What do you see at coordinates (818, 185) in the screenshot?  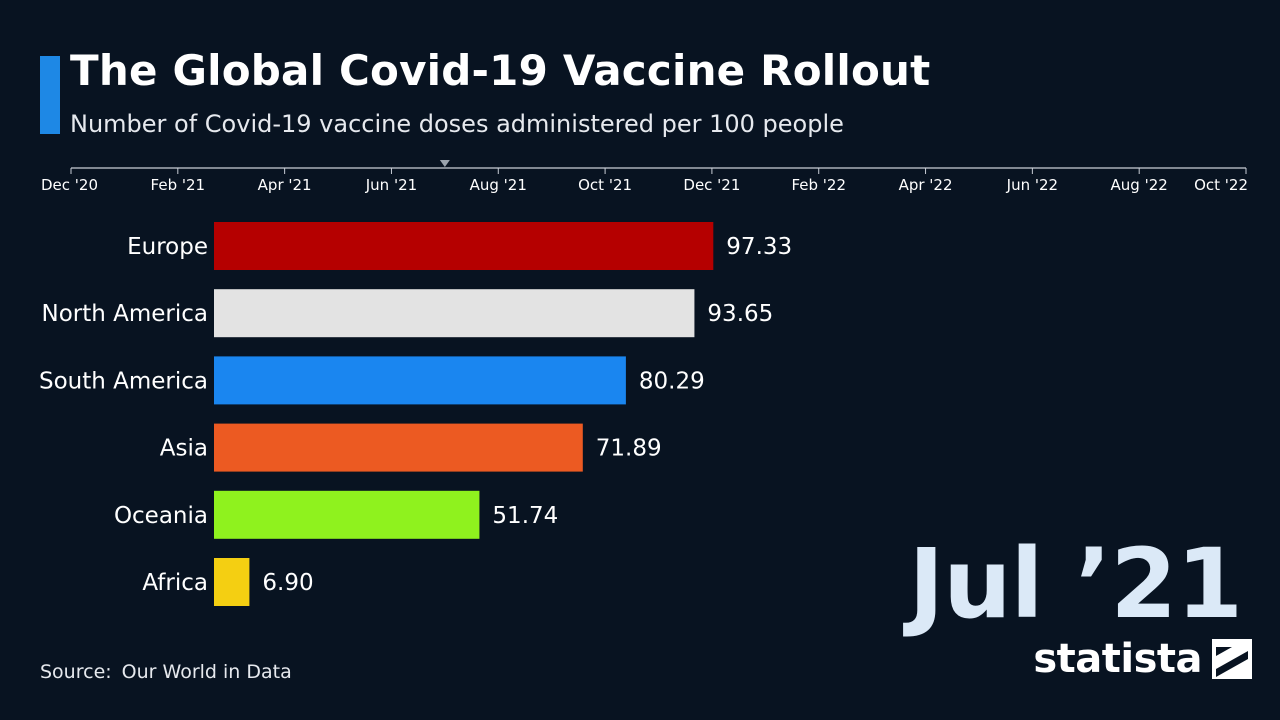 I see `timeline-tick-label: Feb '22` at bounding box center [818, 185].